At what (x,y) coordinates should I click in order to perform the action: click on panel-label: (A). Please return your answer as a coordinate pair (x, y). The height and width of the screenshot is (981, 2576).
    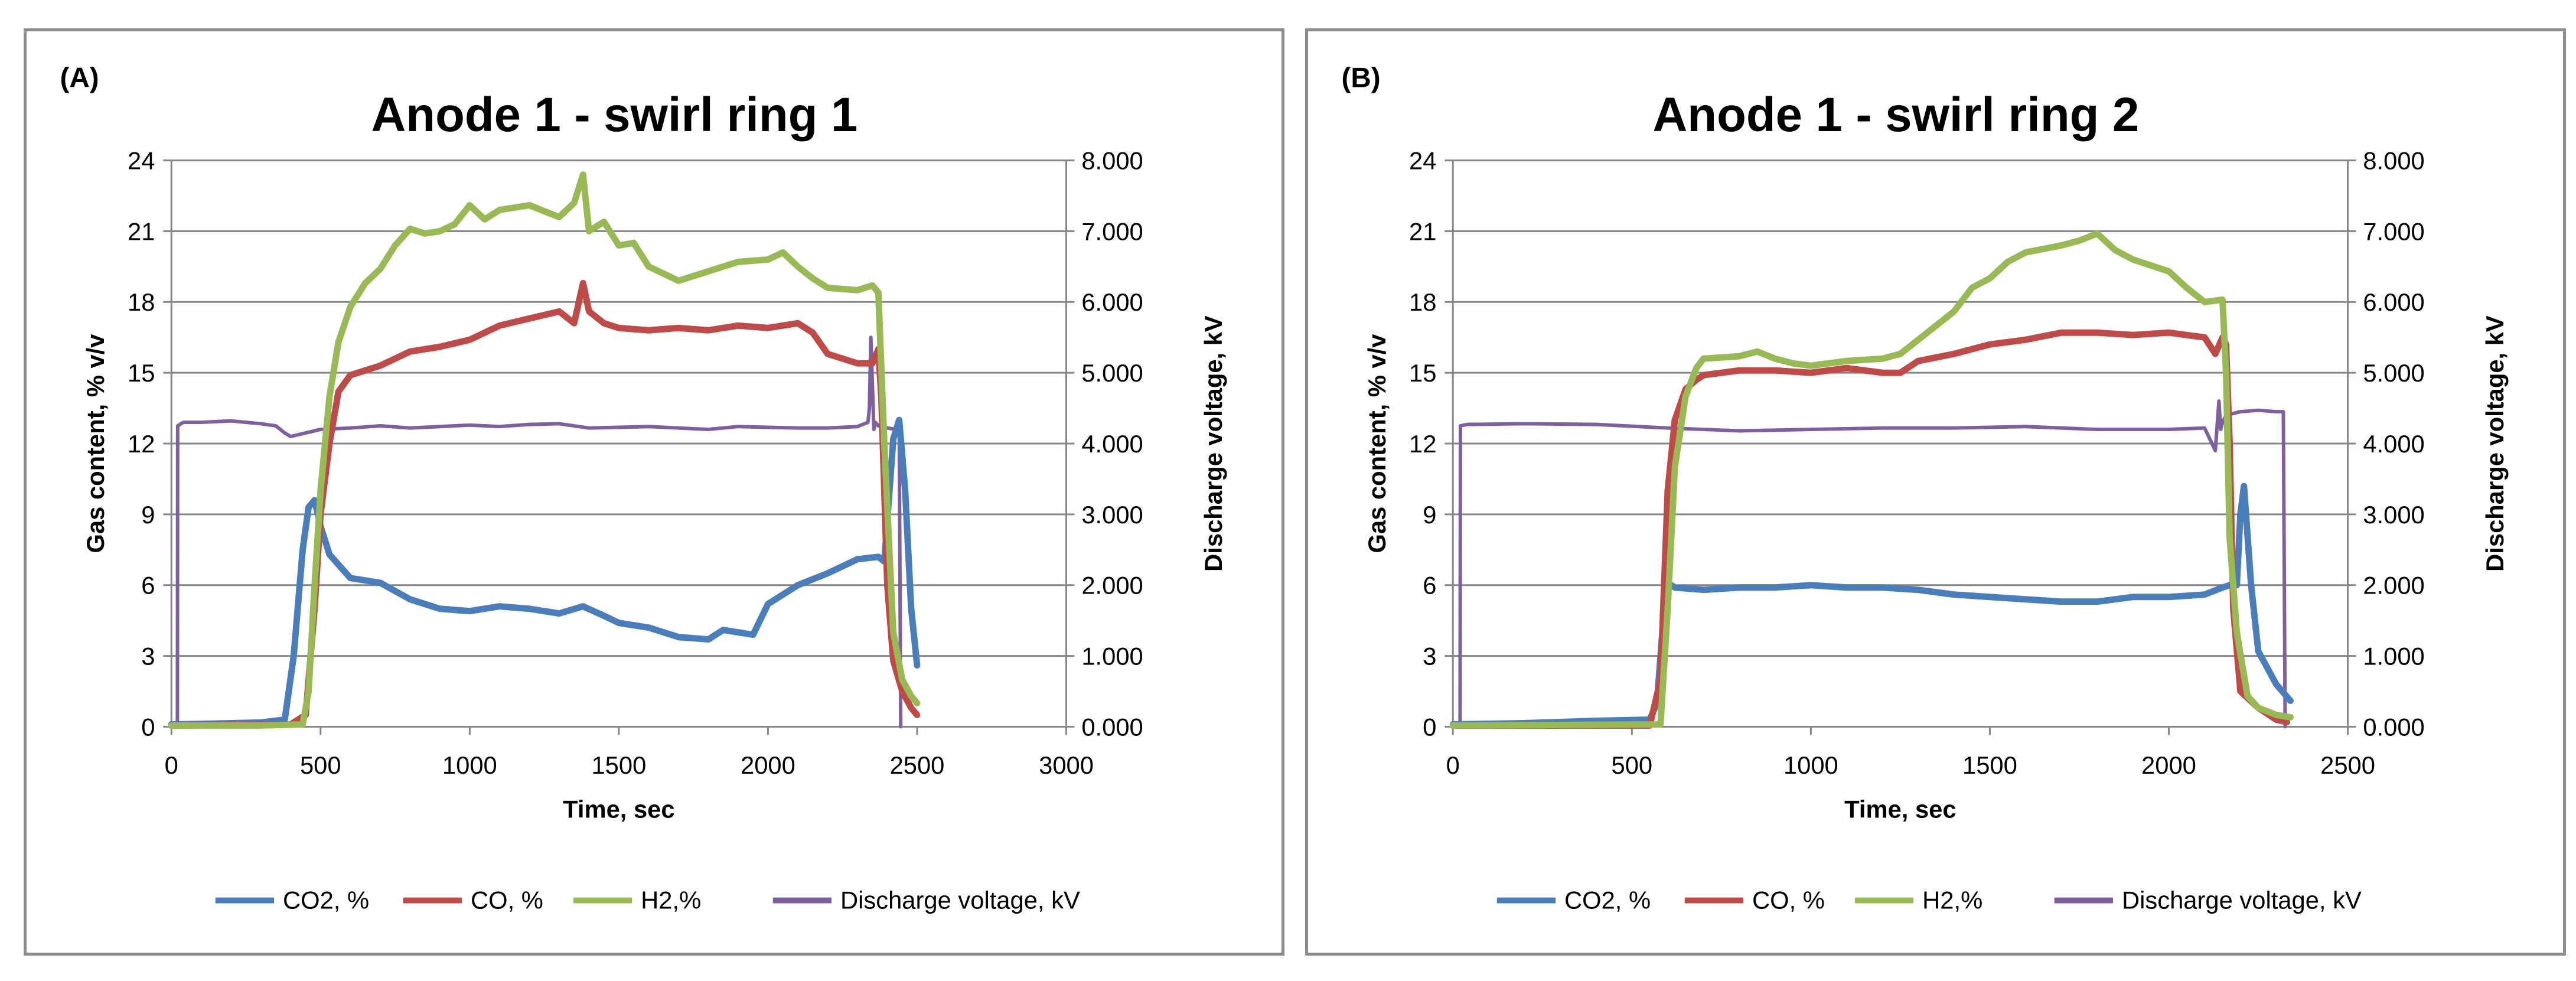
    Looking at the image, I should click on (79, 77).